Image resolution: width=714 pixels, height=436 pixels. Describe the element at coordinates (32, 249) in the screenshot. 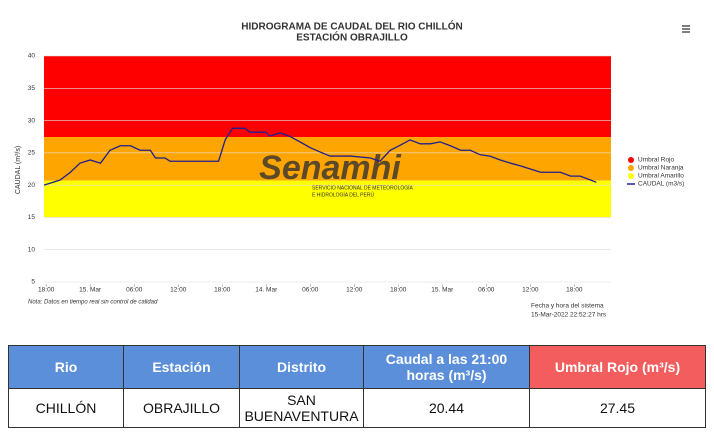

I see `y-tick-label: 10` at that location.